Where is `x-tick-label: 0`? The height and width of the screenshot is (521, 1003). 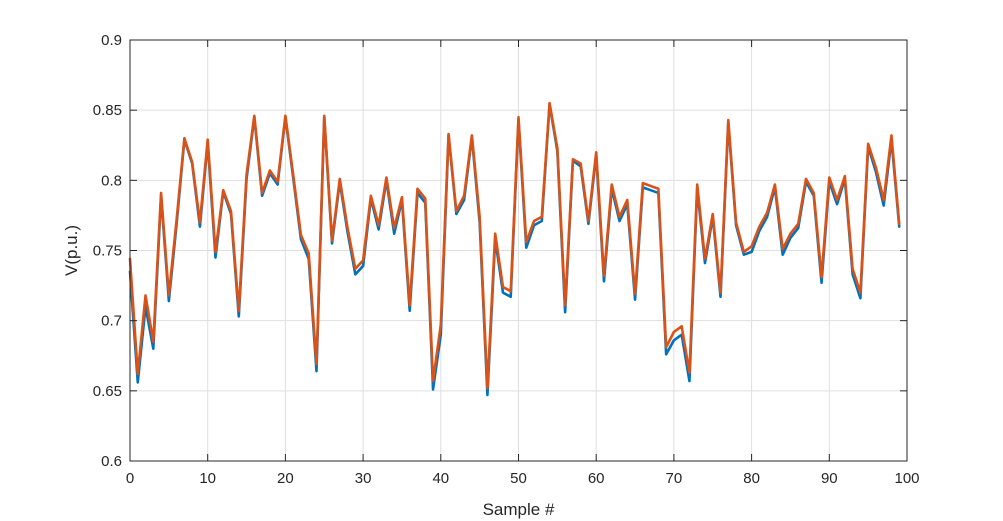 x-tick-label: 0 is located at coordinates (130, 478).